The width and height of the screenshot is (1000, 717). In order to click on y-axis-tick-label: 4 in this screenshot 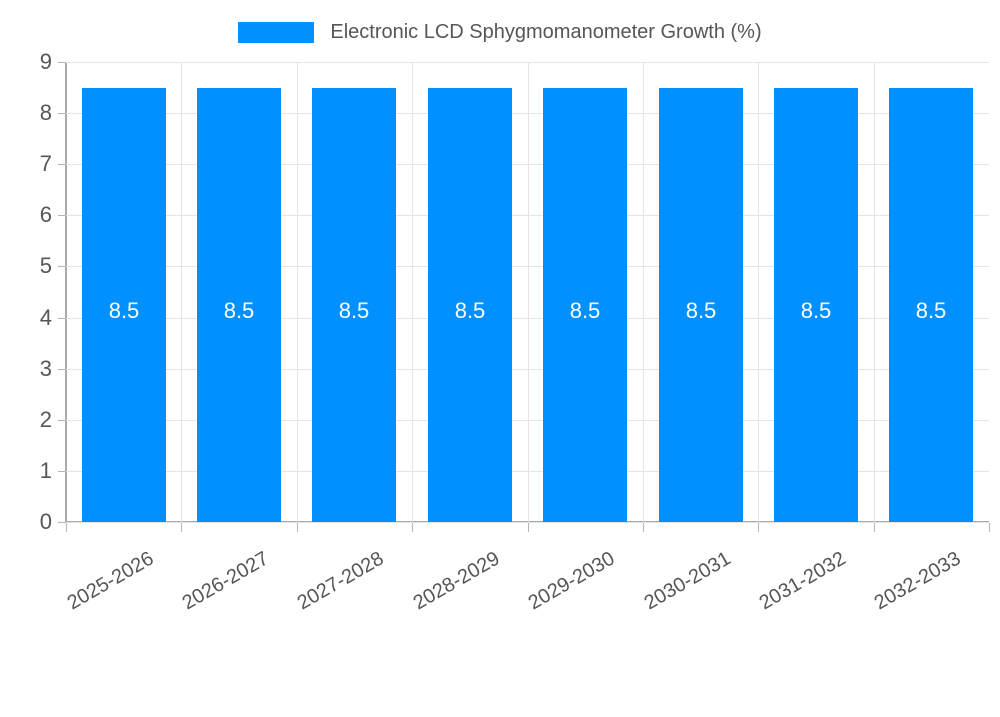, I will do `click(45, 317)`.